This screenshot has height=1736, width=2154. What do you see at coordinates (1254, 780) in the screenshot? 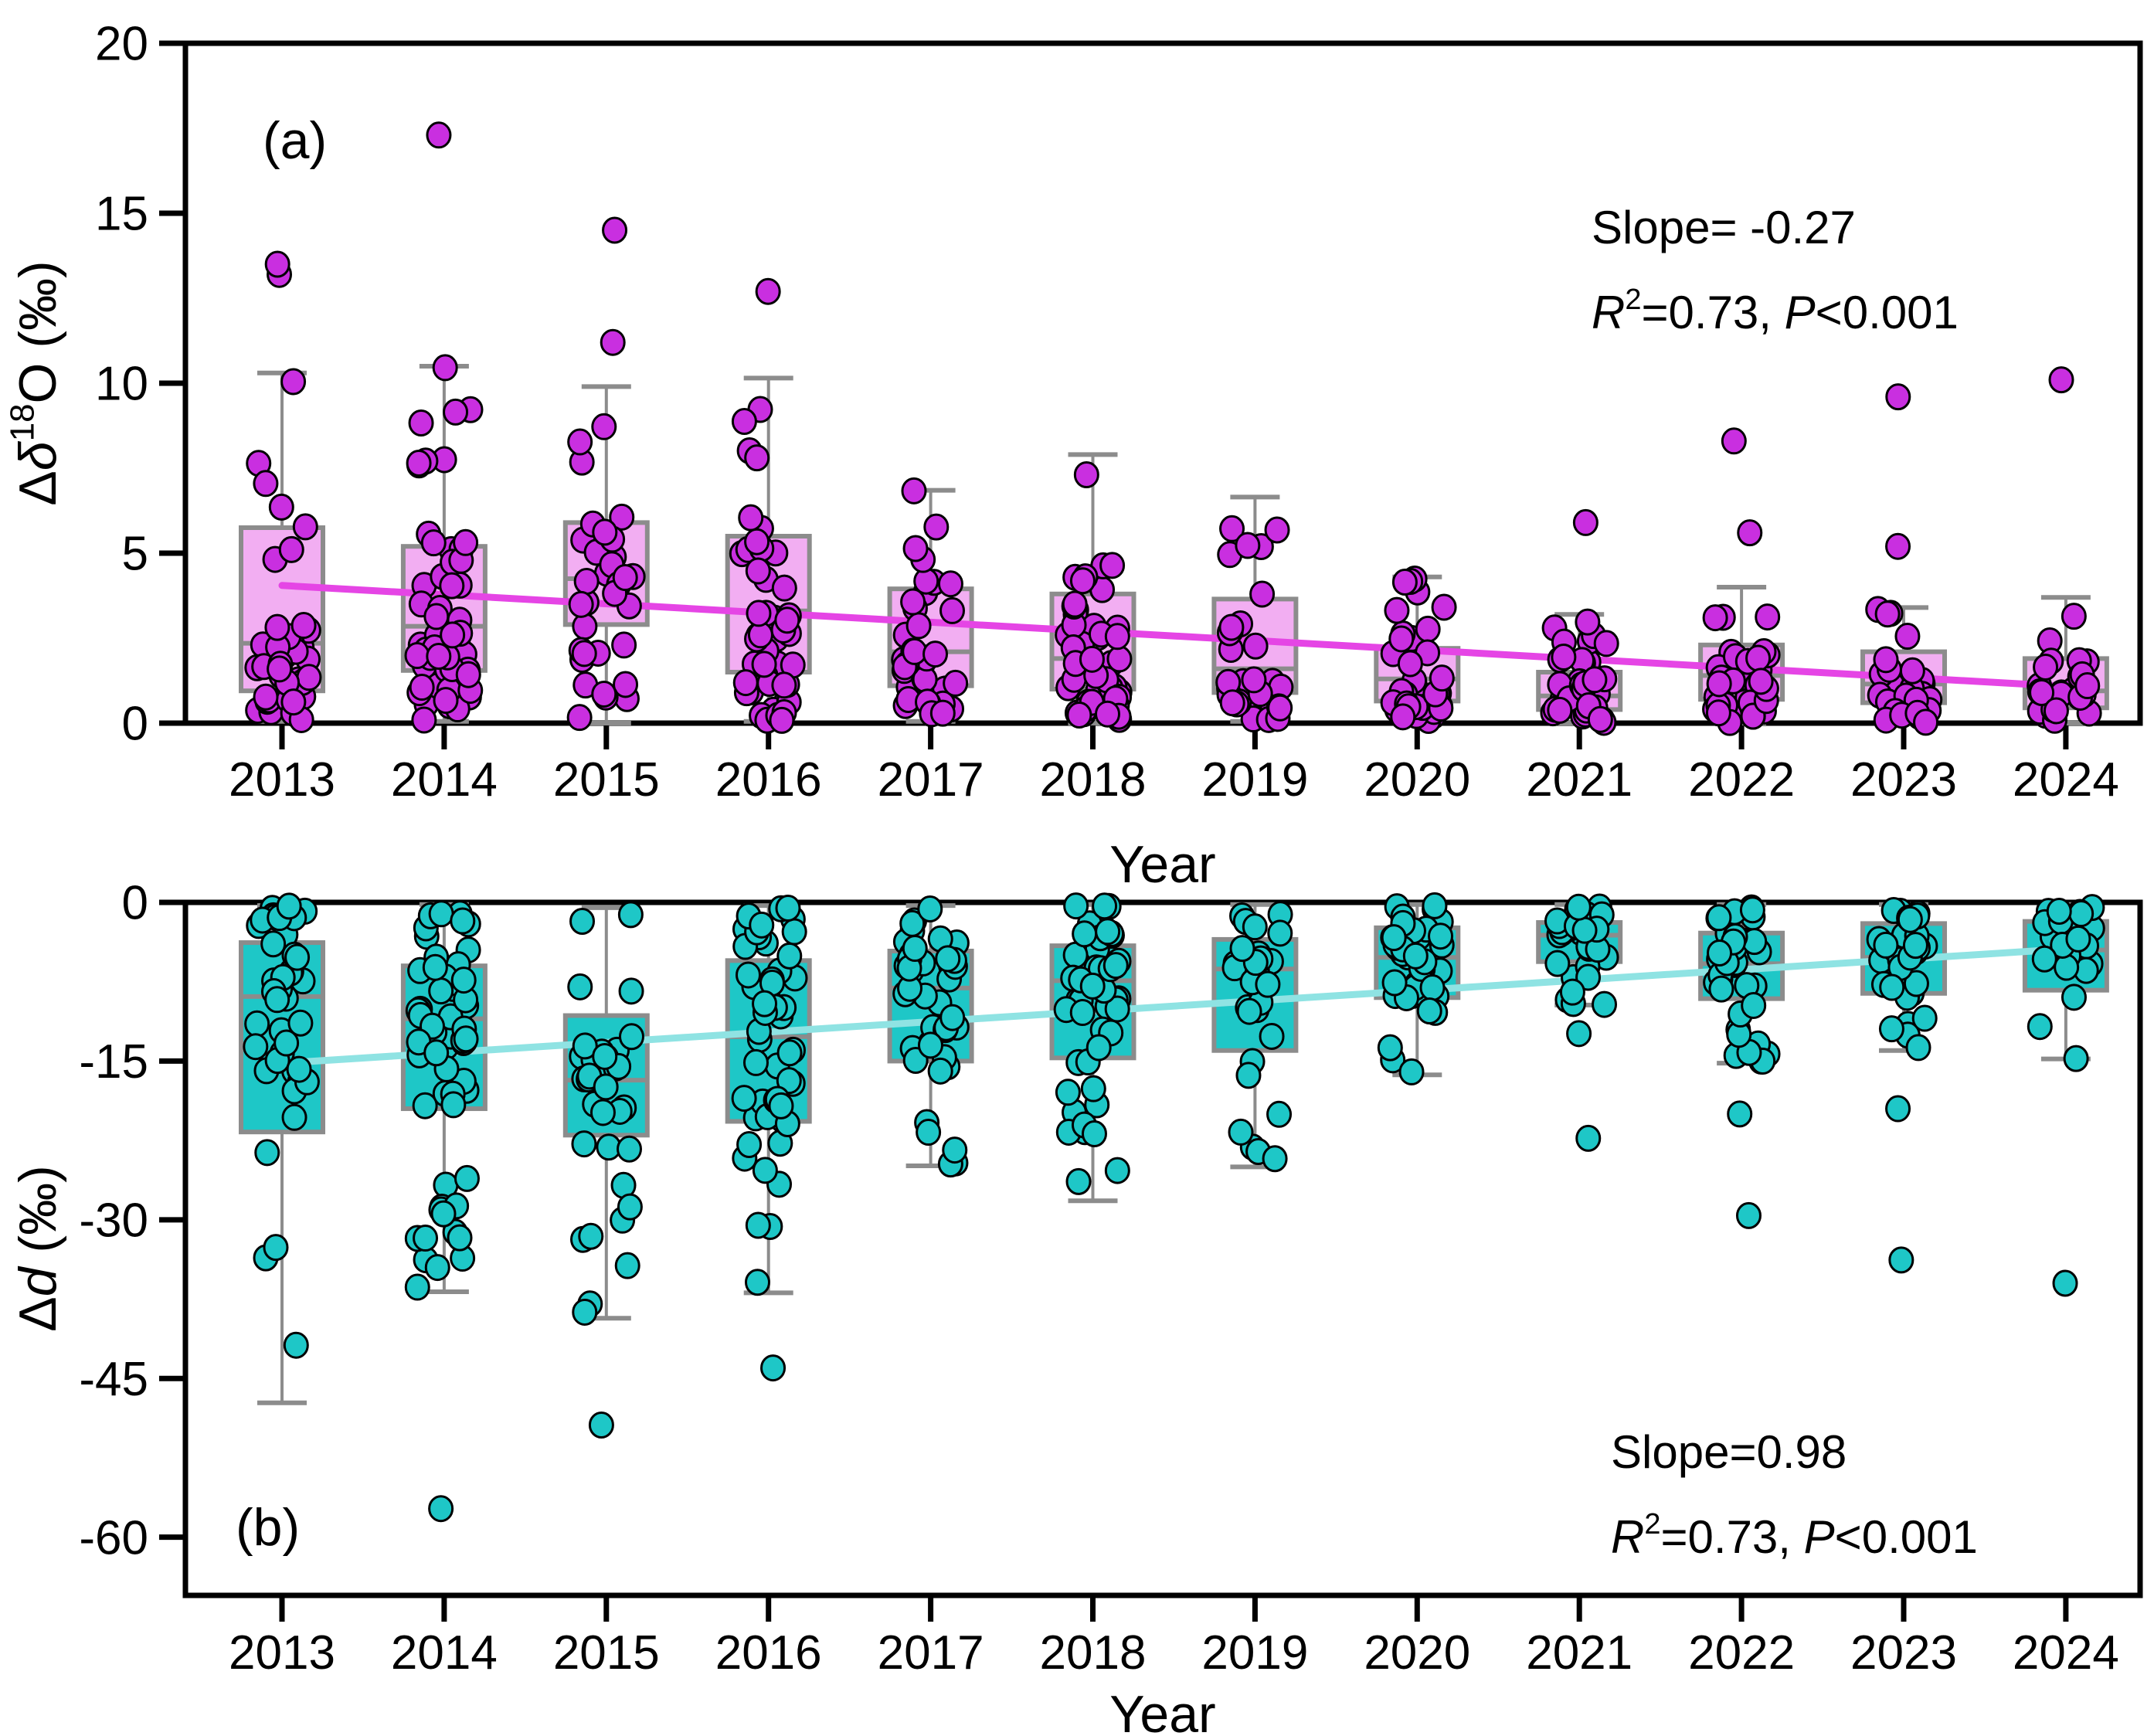
I see `x-tick-label: 2019` at bounding box center [1254, 780].